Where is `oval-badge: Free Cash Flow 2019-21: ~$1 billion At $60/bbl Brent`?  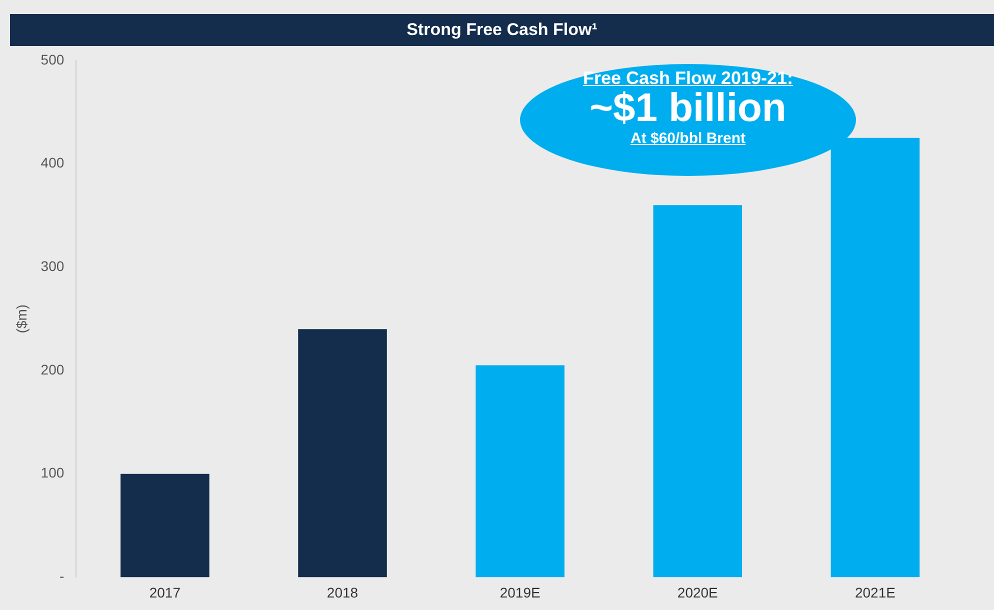
oval-badge: Free Cash Flow 2019-21: ~$1 billion At $60/bbl Brent is located at coordinates (688, 120).